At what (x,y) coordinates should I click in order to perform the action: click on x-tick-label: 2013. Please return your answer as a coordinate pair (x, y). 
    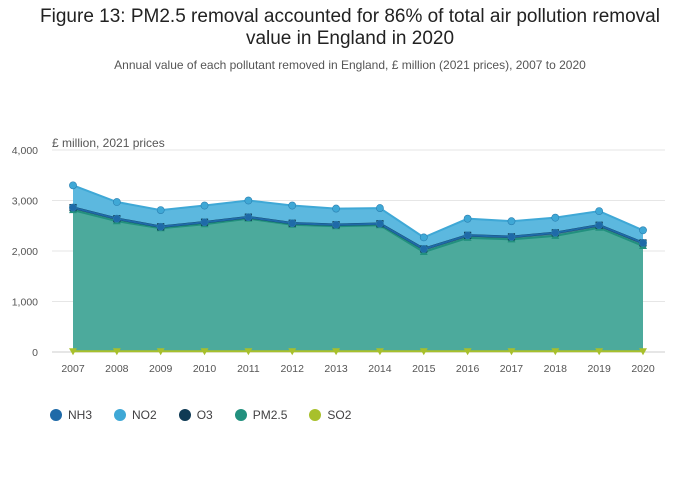
    Looking at the image, I should click on (336, 369).